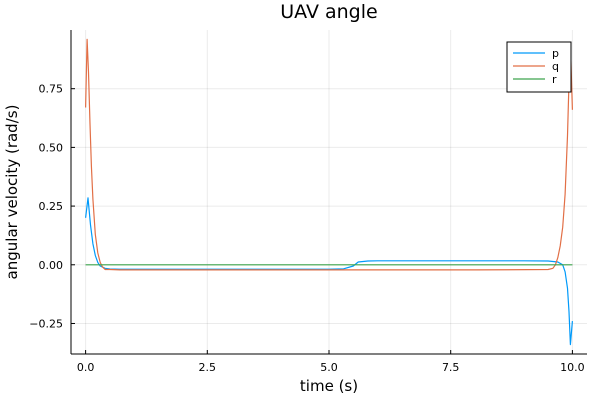 The height and width of the screenshot is (400, 600). I want to click on x-tick-label: 5.0, so click(329, 367).